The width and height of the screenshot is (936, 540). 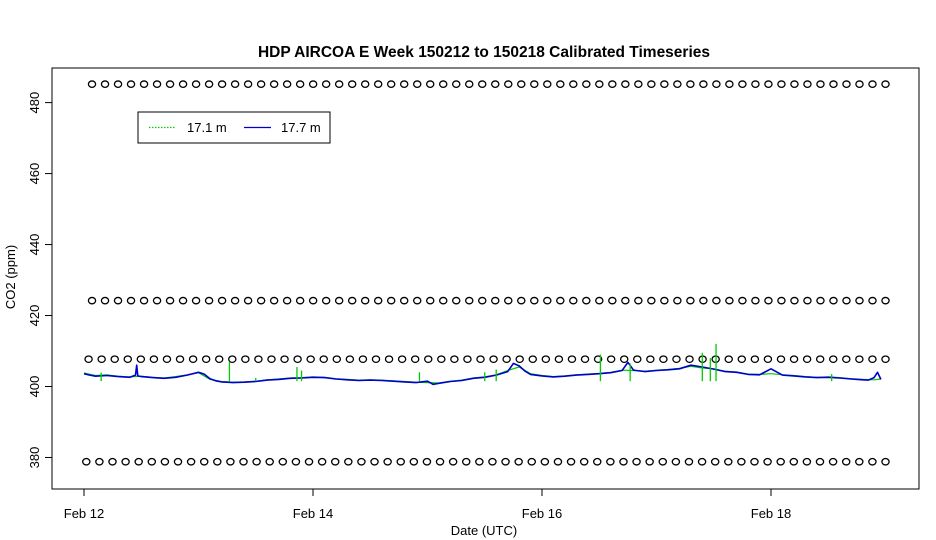 I want to click on x-tick-label-0: Feb 12, so click(x=84, y=513).